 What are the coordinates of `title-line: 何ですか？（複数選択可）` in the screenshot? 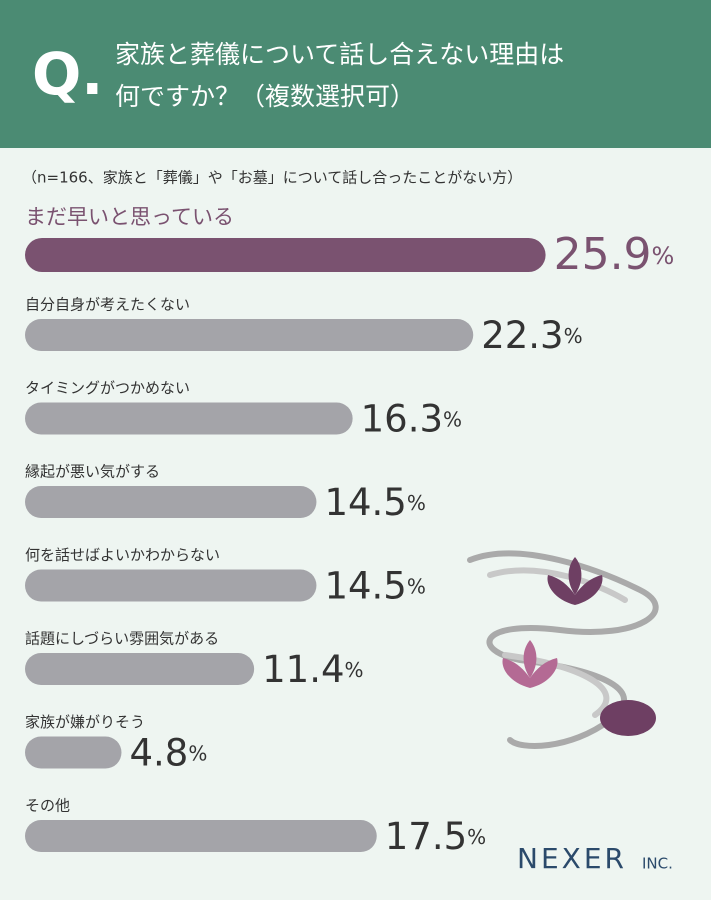 It's located at (265, 96).